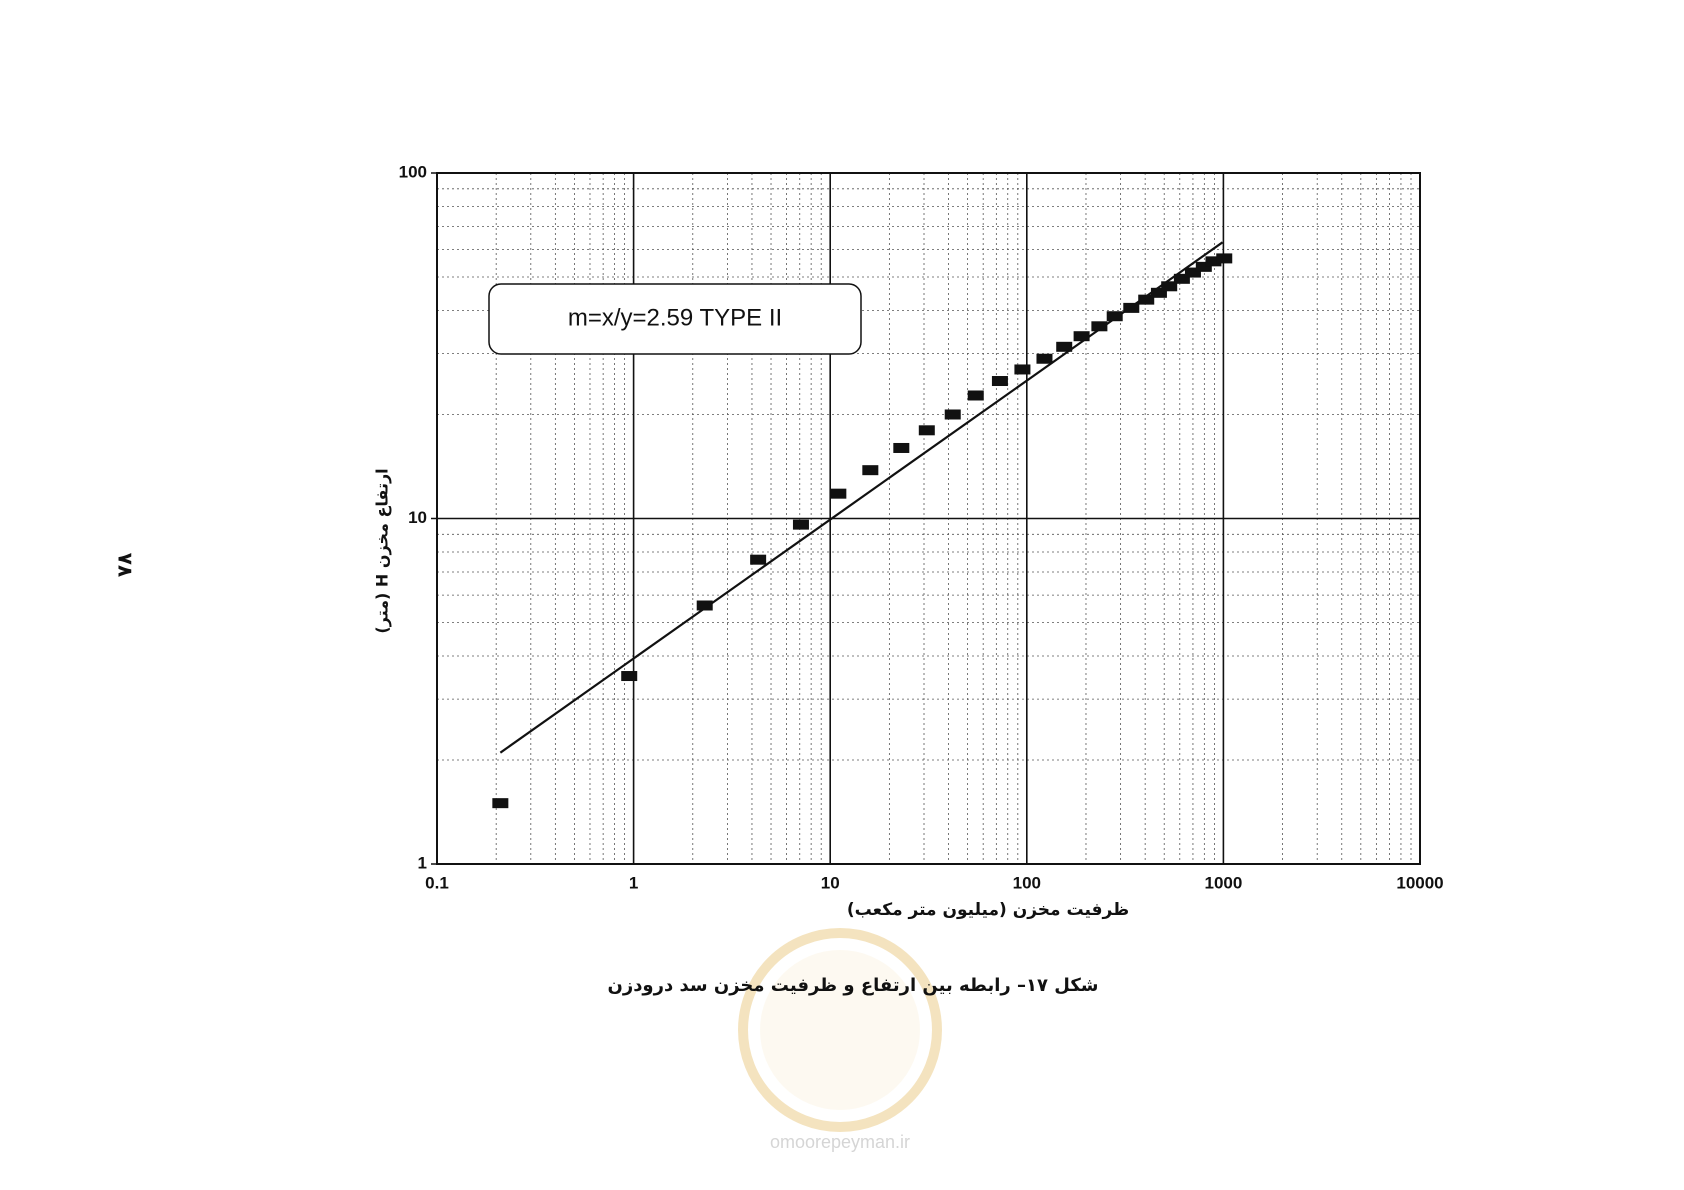 This screenshot has width=1684, height=1190. I want to click on watermark-text: omoorepeyman.ir, so click(840, 1142).